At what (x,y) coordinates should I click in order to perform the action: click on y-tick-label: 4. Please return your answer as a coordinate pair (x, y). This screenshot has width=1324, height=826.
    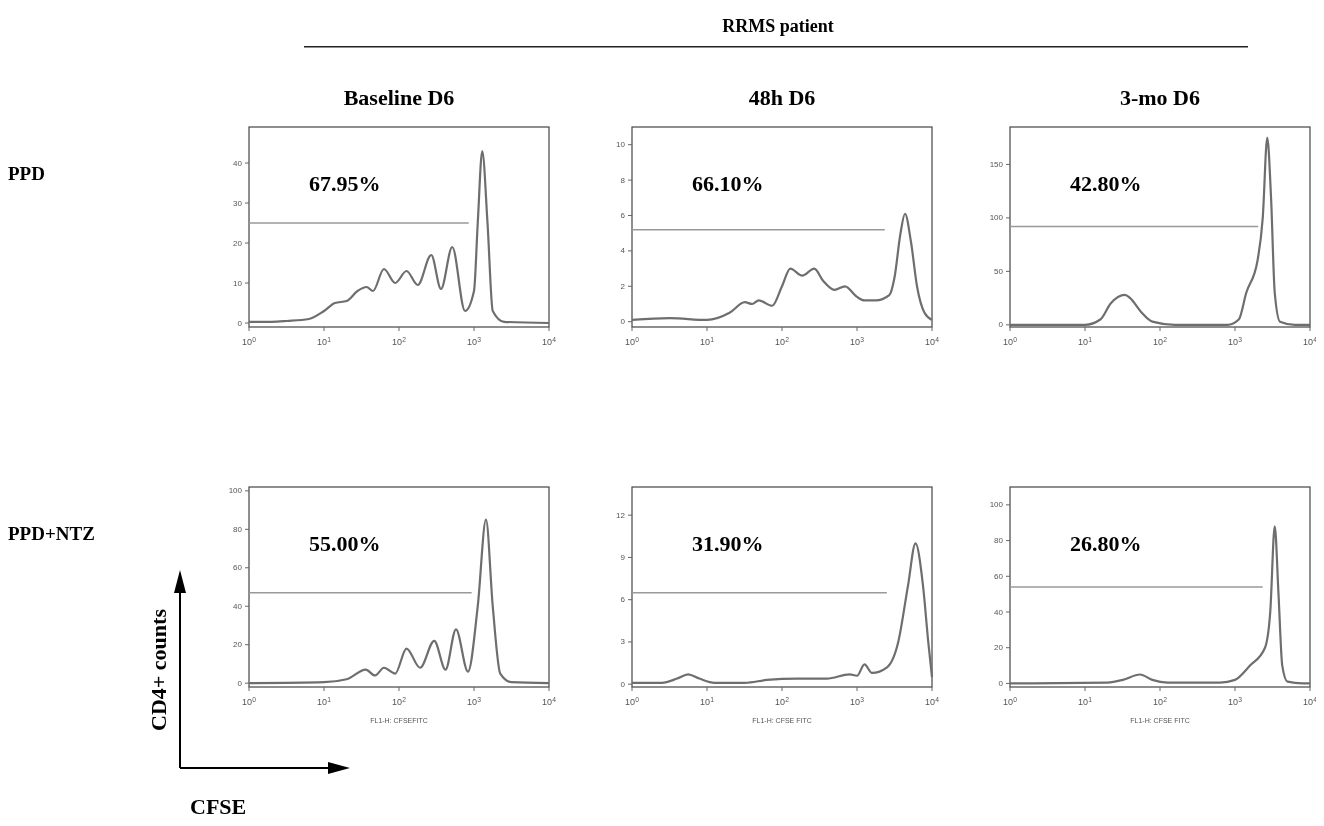
    Looking at the image, I should click on (623, 251).